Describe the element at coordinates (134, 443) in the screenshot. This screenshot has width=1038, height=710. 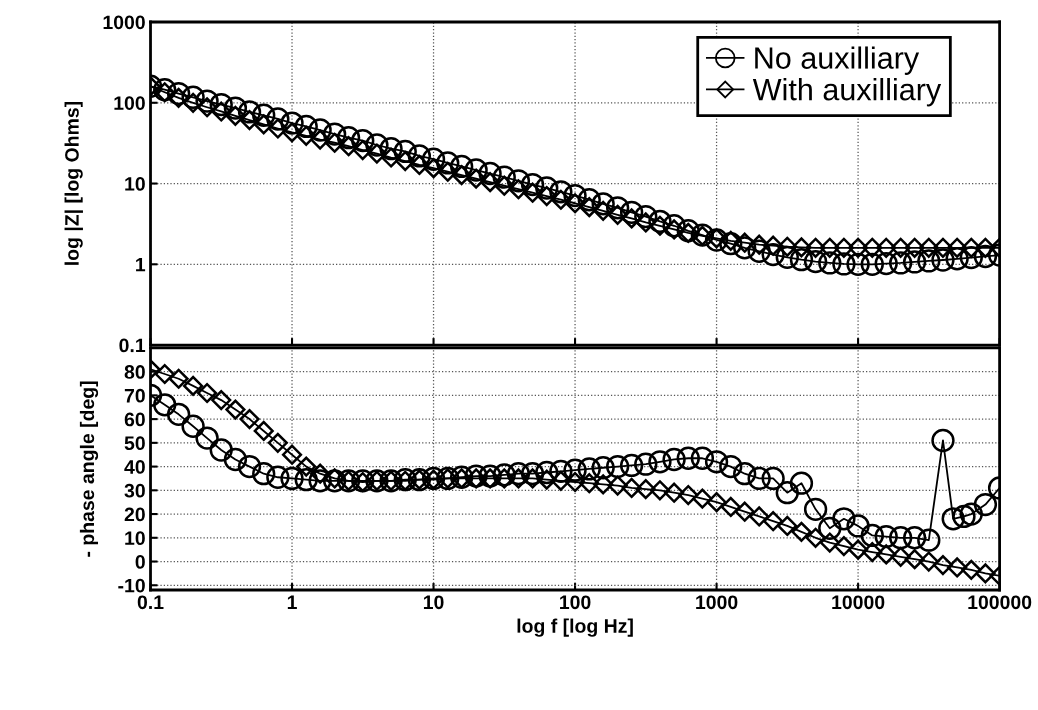
I see `y-tick-label: 50` at that location.